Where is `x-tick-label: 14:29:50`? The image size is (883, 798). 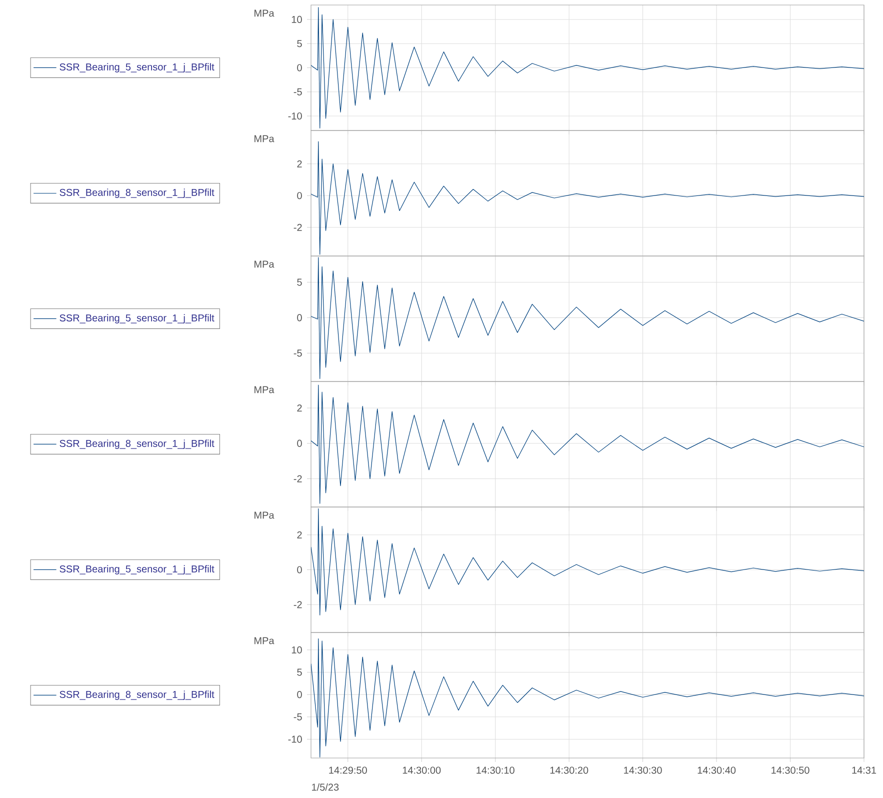
x-tick-label: 14:29:50 is located at coordinates (348, 770).